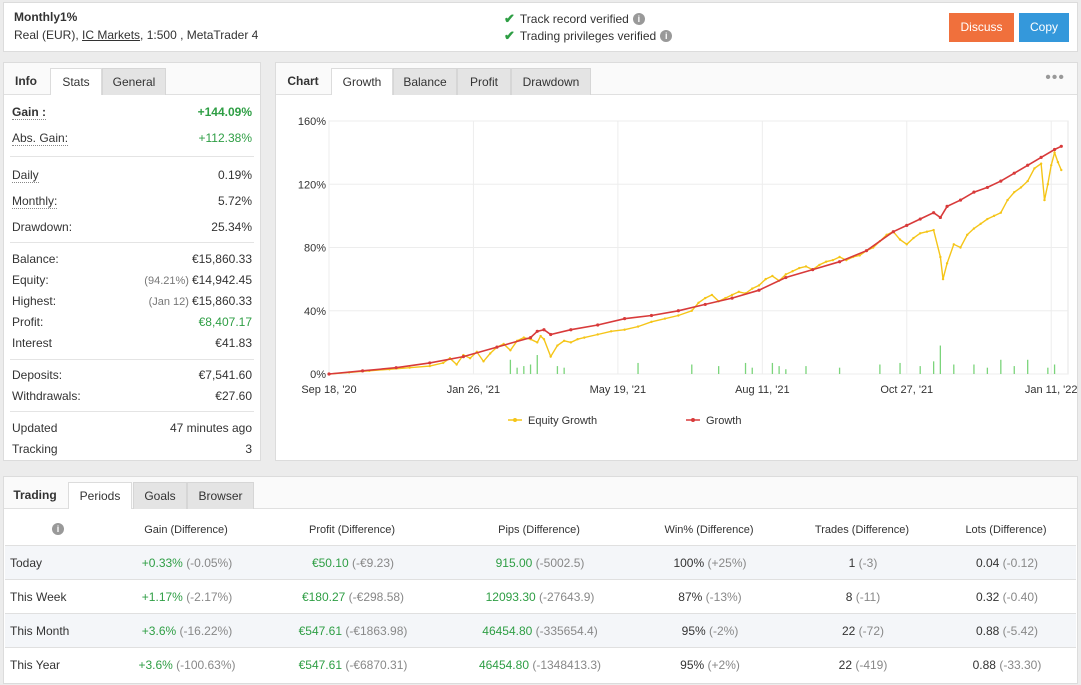 The height and width of the screenshot is (685, 1081). What do you see at coordinates (132, 140) in the screenshot?
I see `stat-abs-gain: Abs. Gain: +112.38%` at bounding box center [132, 140].